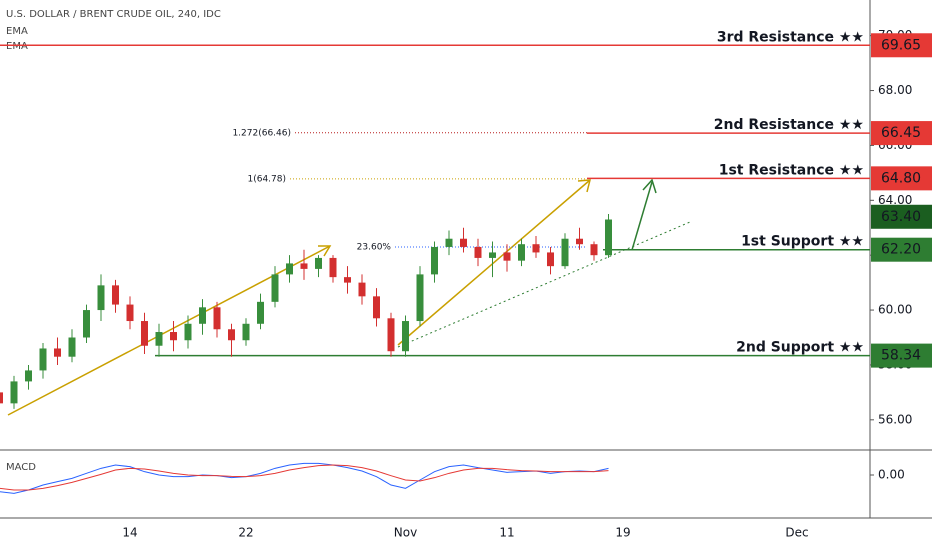 Image resolution: width=932 pixels, height=550 pixels. Describe the element at coordinates (790, 37) in the screenshot. I see `level-name: 3rd Resistance ★★` at that location.